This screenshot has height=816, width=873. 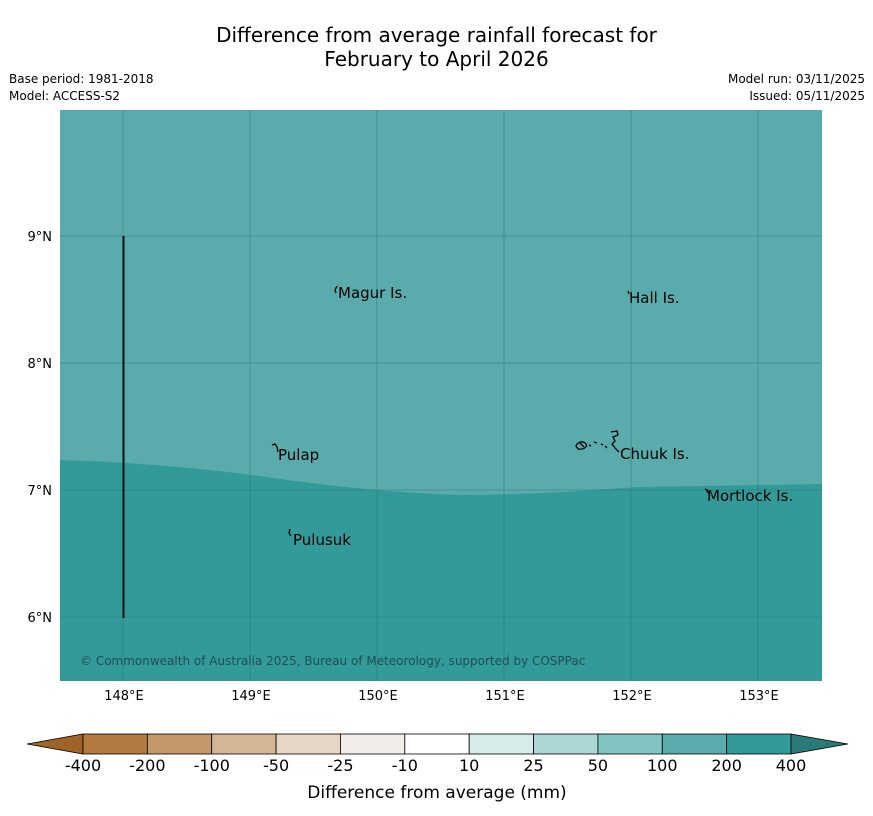 What do you see at coordinates (759, 696) in the screenshot?
I see `lon-label-153e: 153°E` at bounding box center [759, 696].